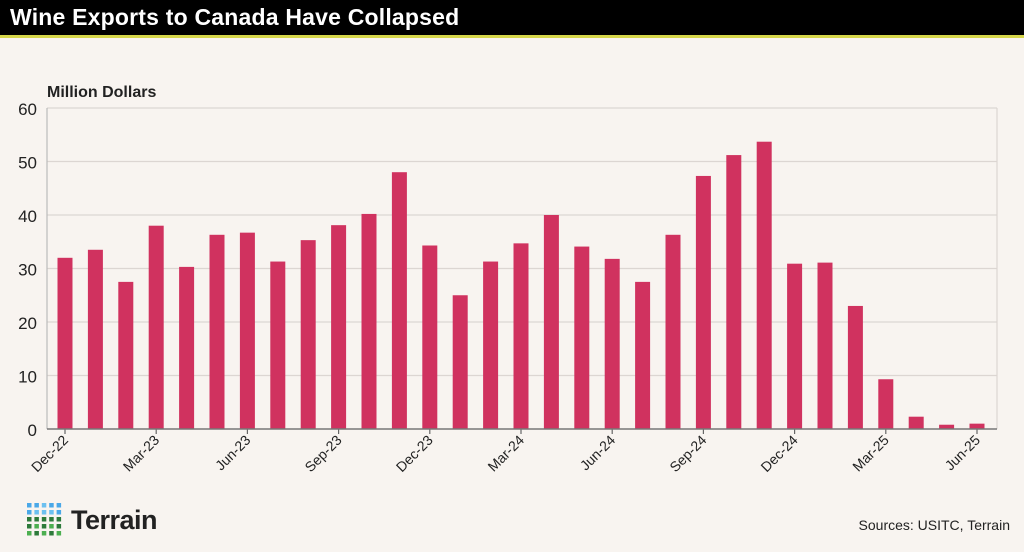  I want to click on terrain-logo: Terrain, so click(92, 520).